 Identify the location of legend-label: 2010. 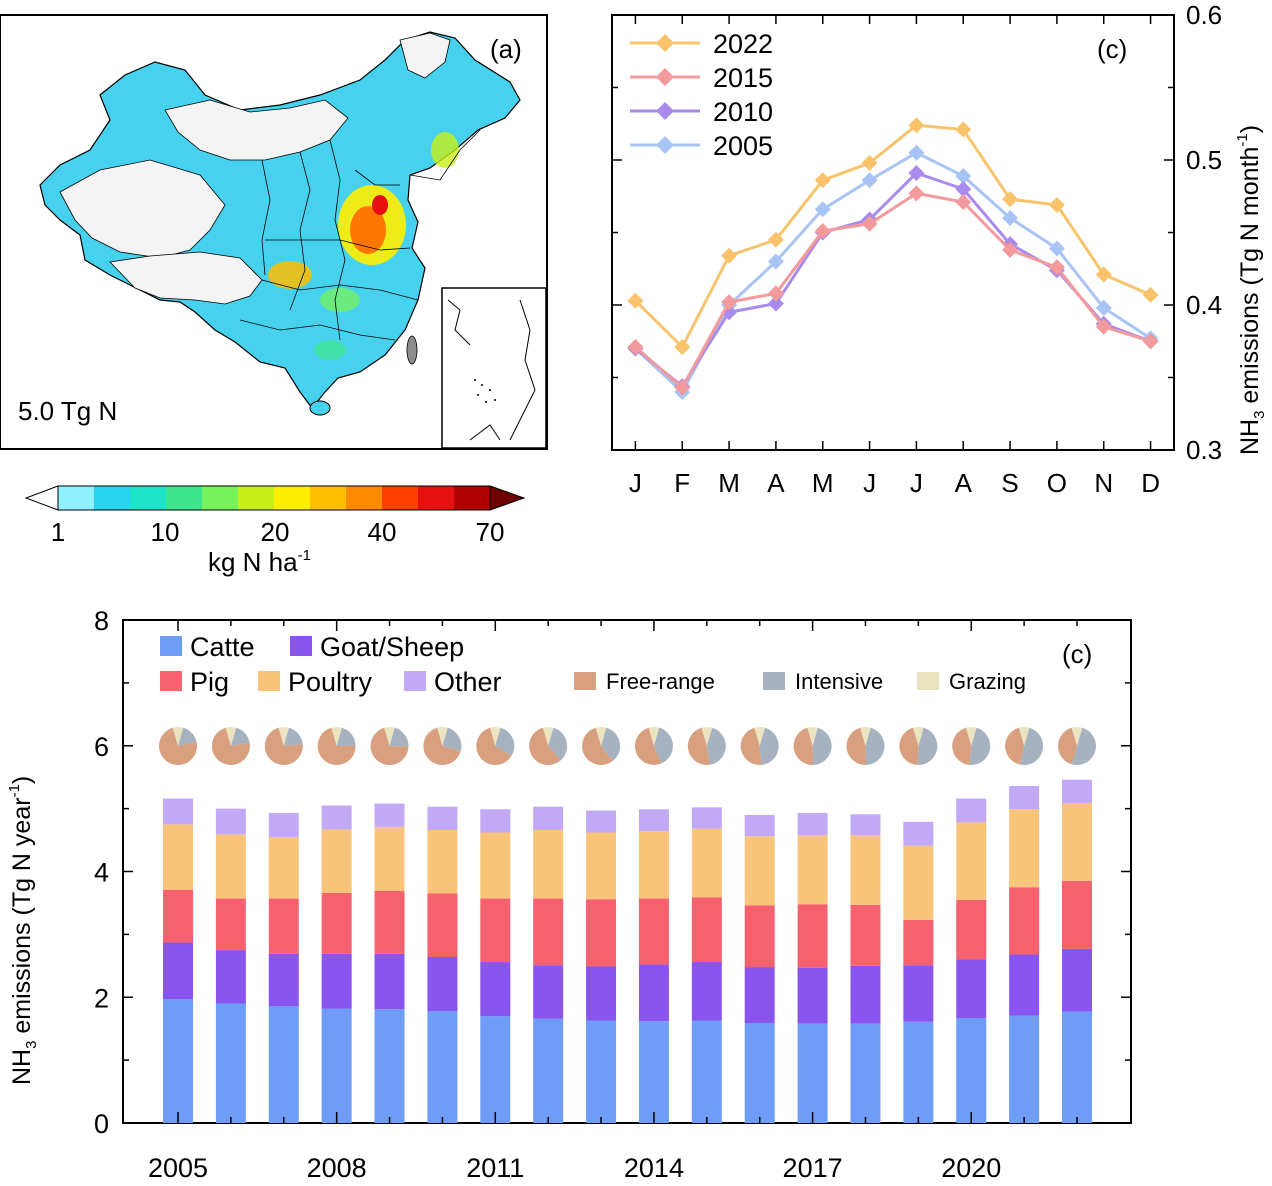
(743, 112).